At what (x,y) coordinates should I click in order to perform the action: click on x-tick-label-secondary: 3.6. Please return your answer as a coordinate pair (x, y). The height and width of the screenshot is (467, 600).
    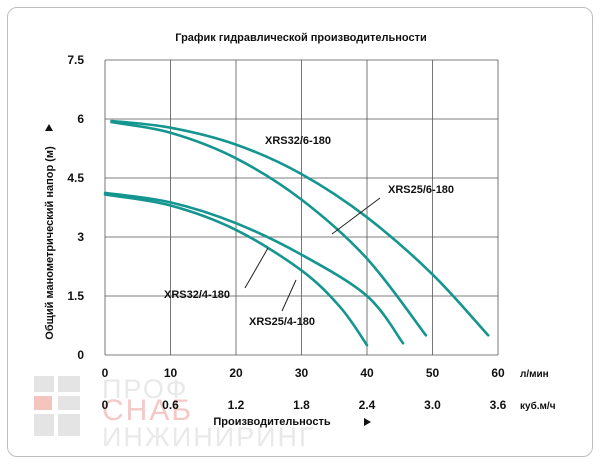
    Looking at the image, I should click on (498, 405).